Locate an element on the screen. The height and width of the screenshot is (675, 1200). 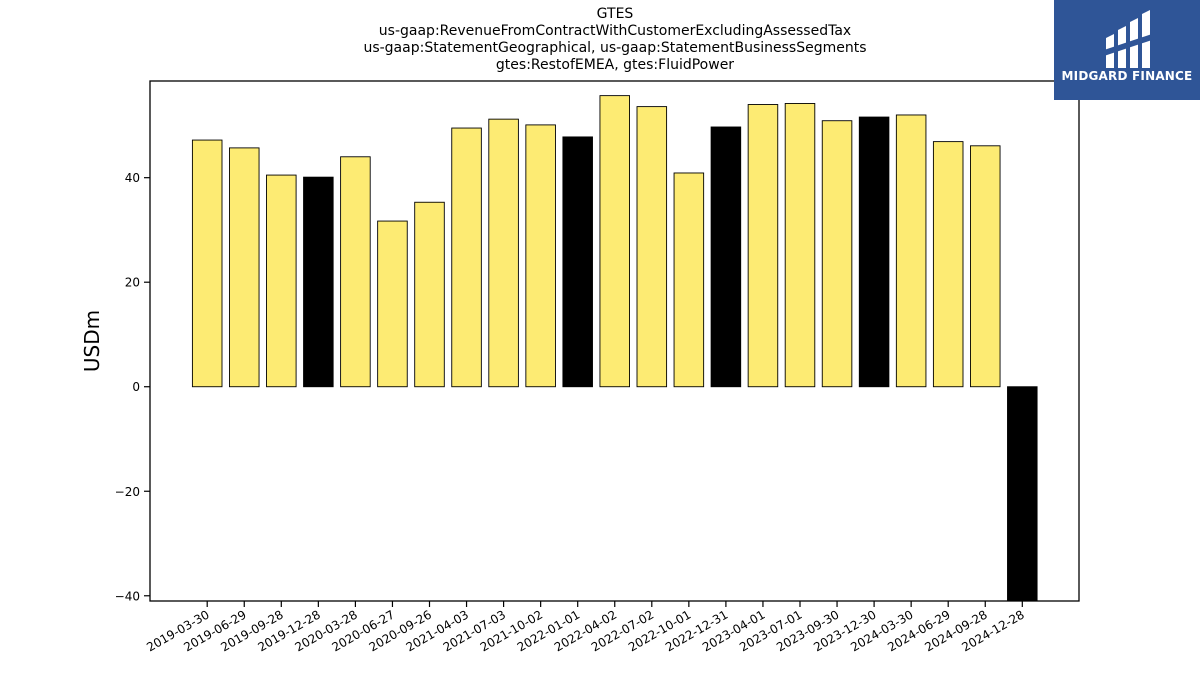
logo-text: MIDGARD FINANCE is located at coordinates (1127, 76).